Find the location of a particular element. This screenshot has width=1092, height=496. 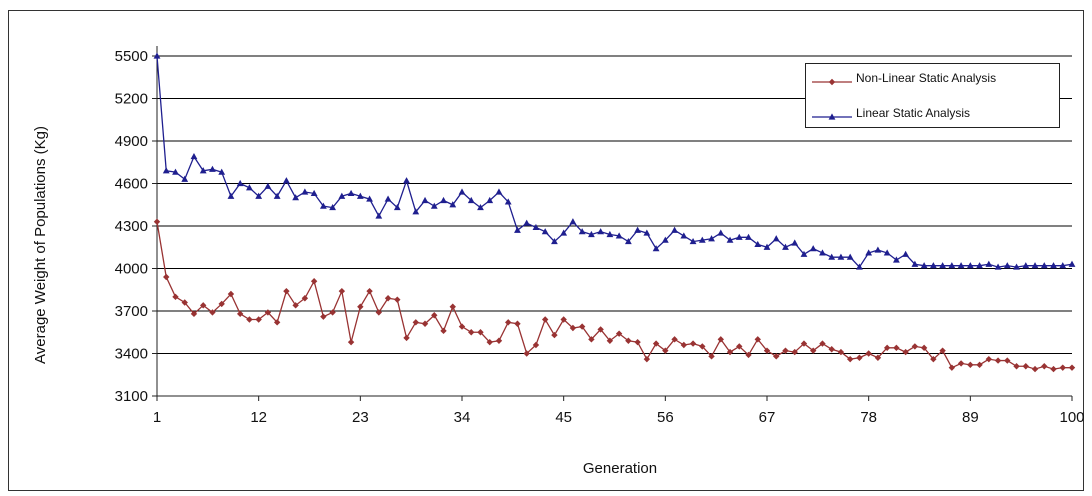

x-tick-label: 67 is located at coordinates (767, 417).